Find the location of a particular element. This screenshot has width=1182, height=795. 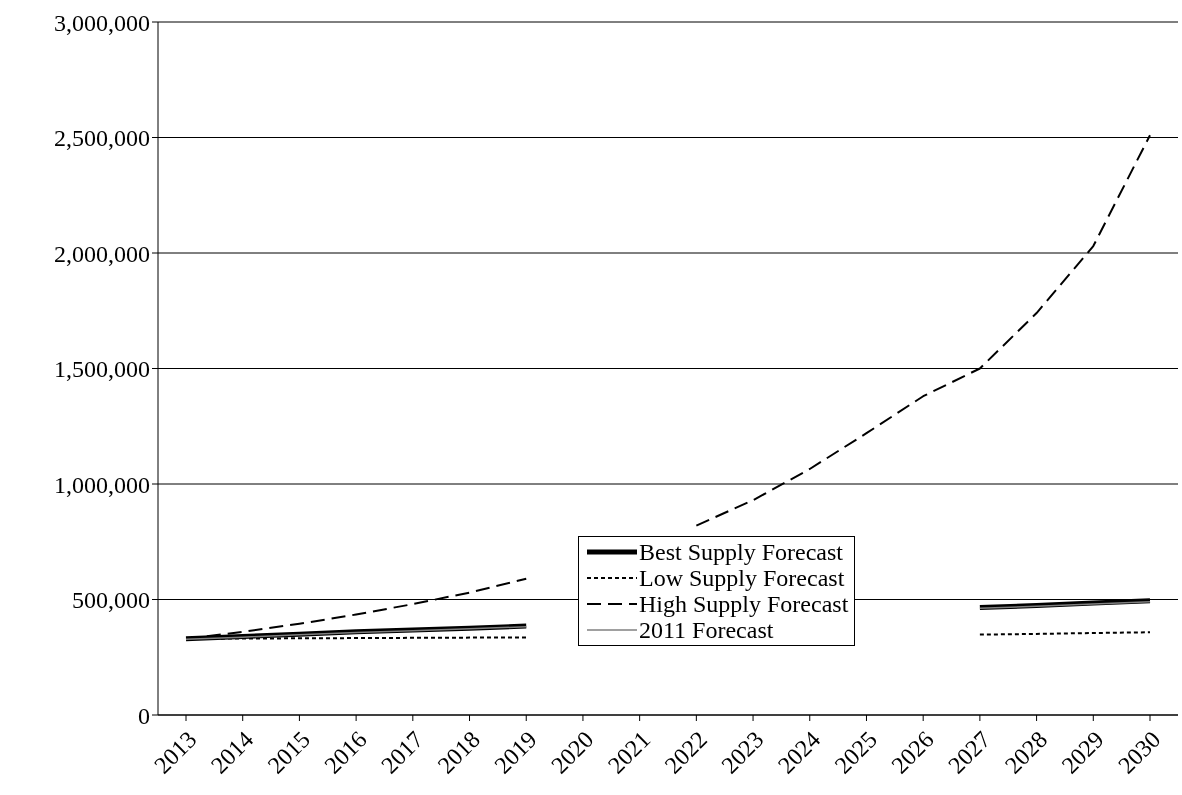

legend-label: 2011 Forecast is located at coordinates (706, 630).